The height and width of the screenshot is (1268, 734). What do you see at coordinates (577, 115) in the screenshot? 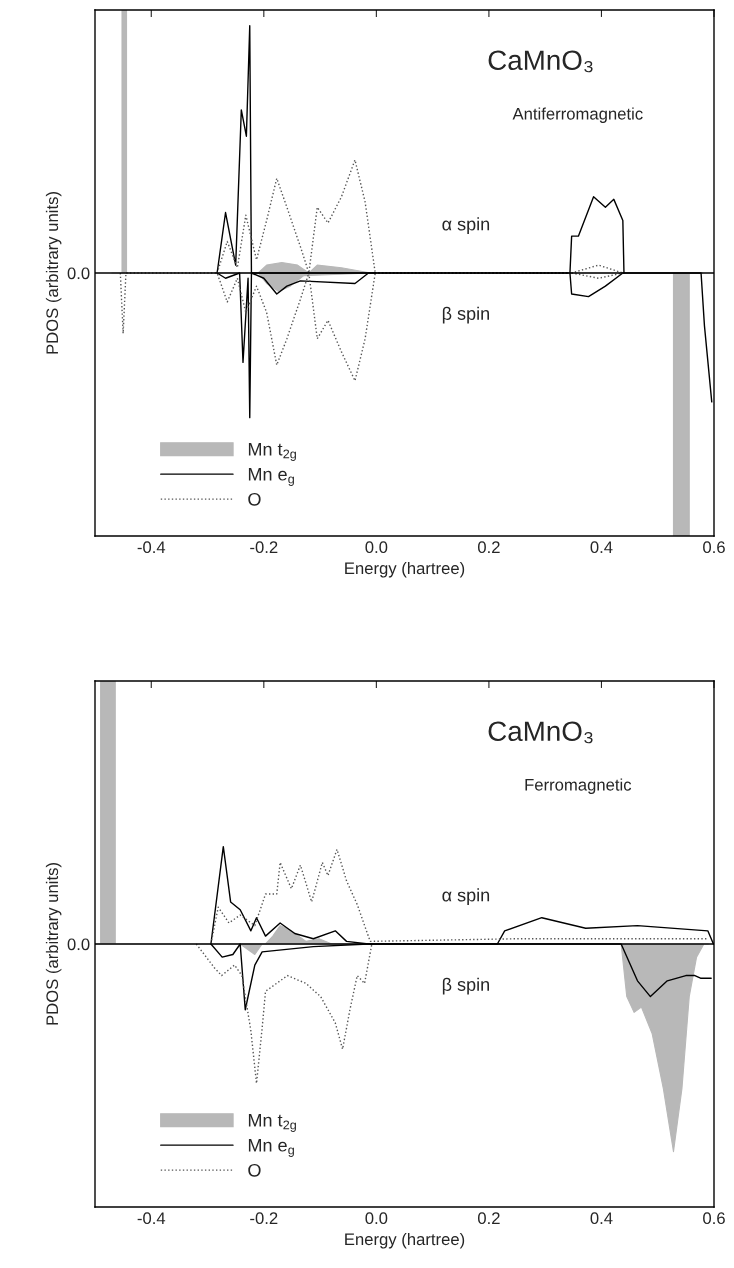
I see `text: Antiferromagnetic` at bounding box center [577, 115].